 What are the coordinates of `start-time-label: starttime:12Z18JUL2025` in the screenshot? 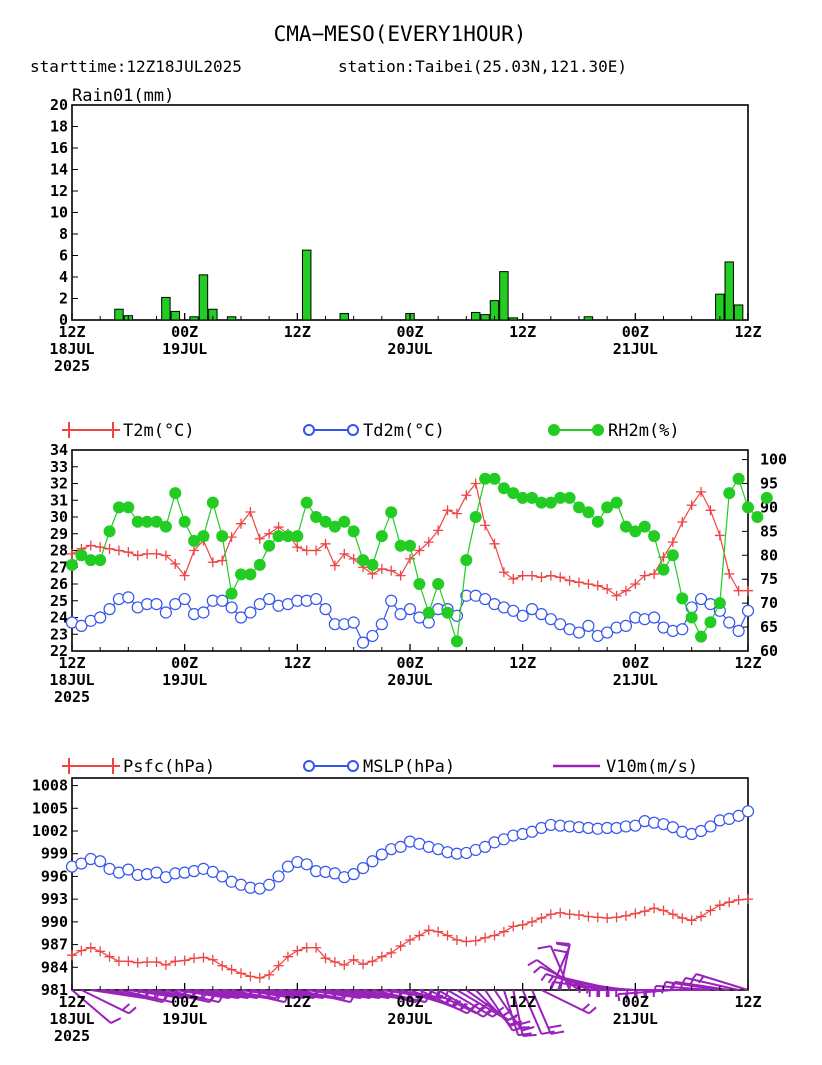 It's located at (136, 66).